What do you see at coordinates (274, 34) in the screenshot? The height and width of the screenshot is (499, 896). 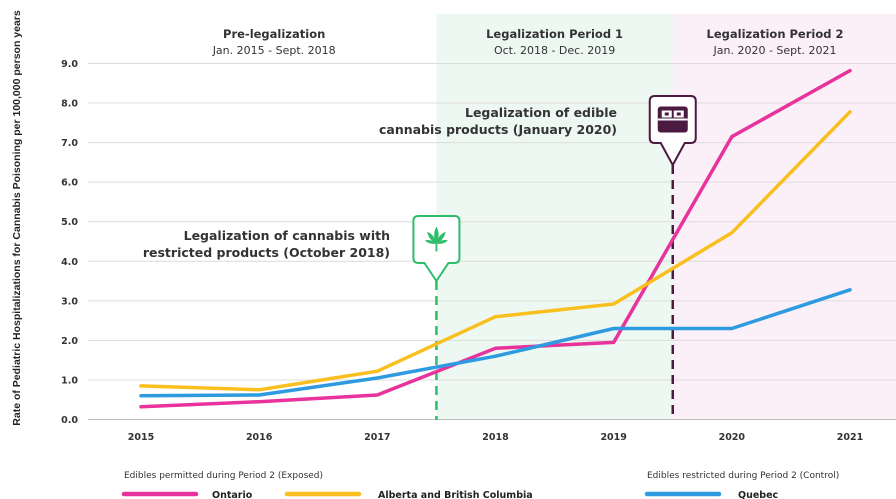 I see `period-title: Pre-legalization` at bounding box center [274, 34].